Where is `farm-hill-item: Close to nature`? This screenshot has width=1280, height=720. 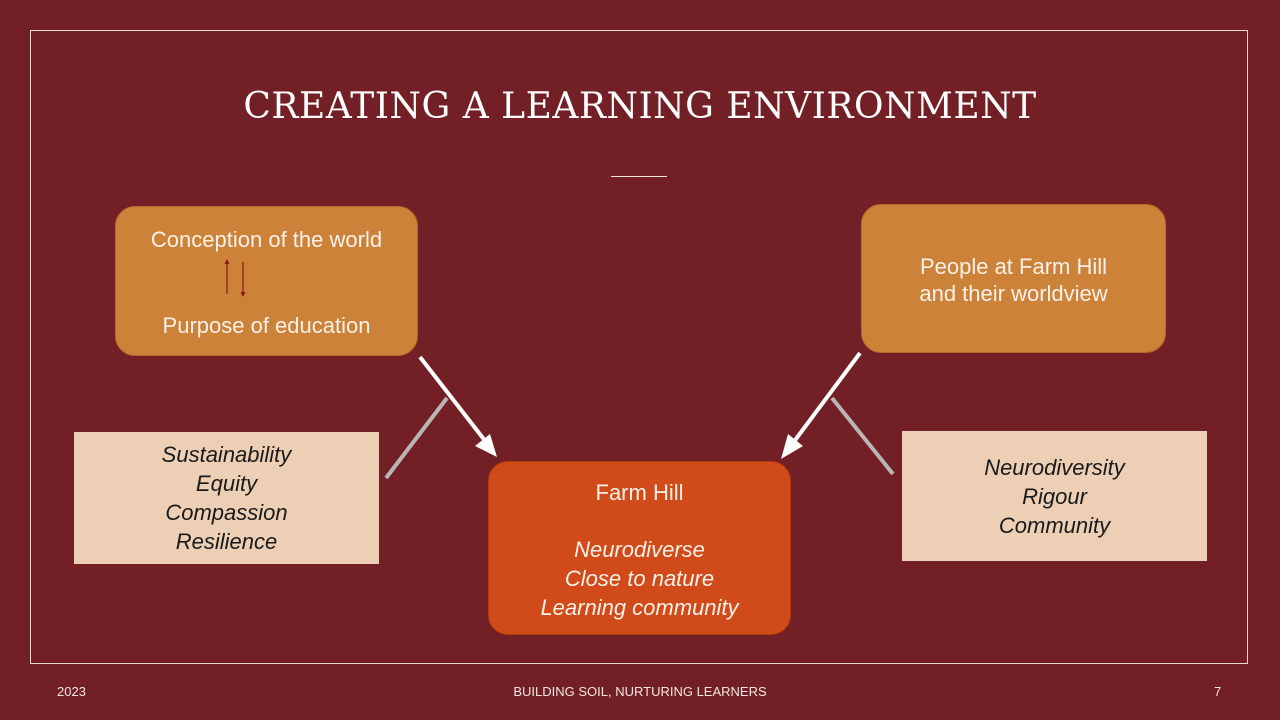 farm-hill-item: Close to nature is located at coordinates (639, 578).